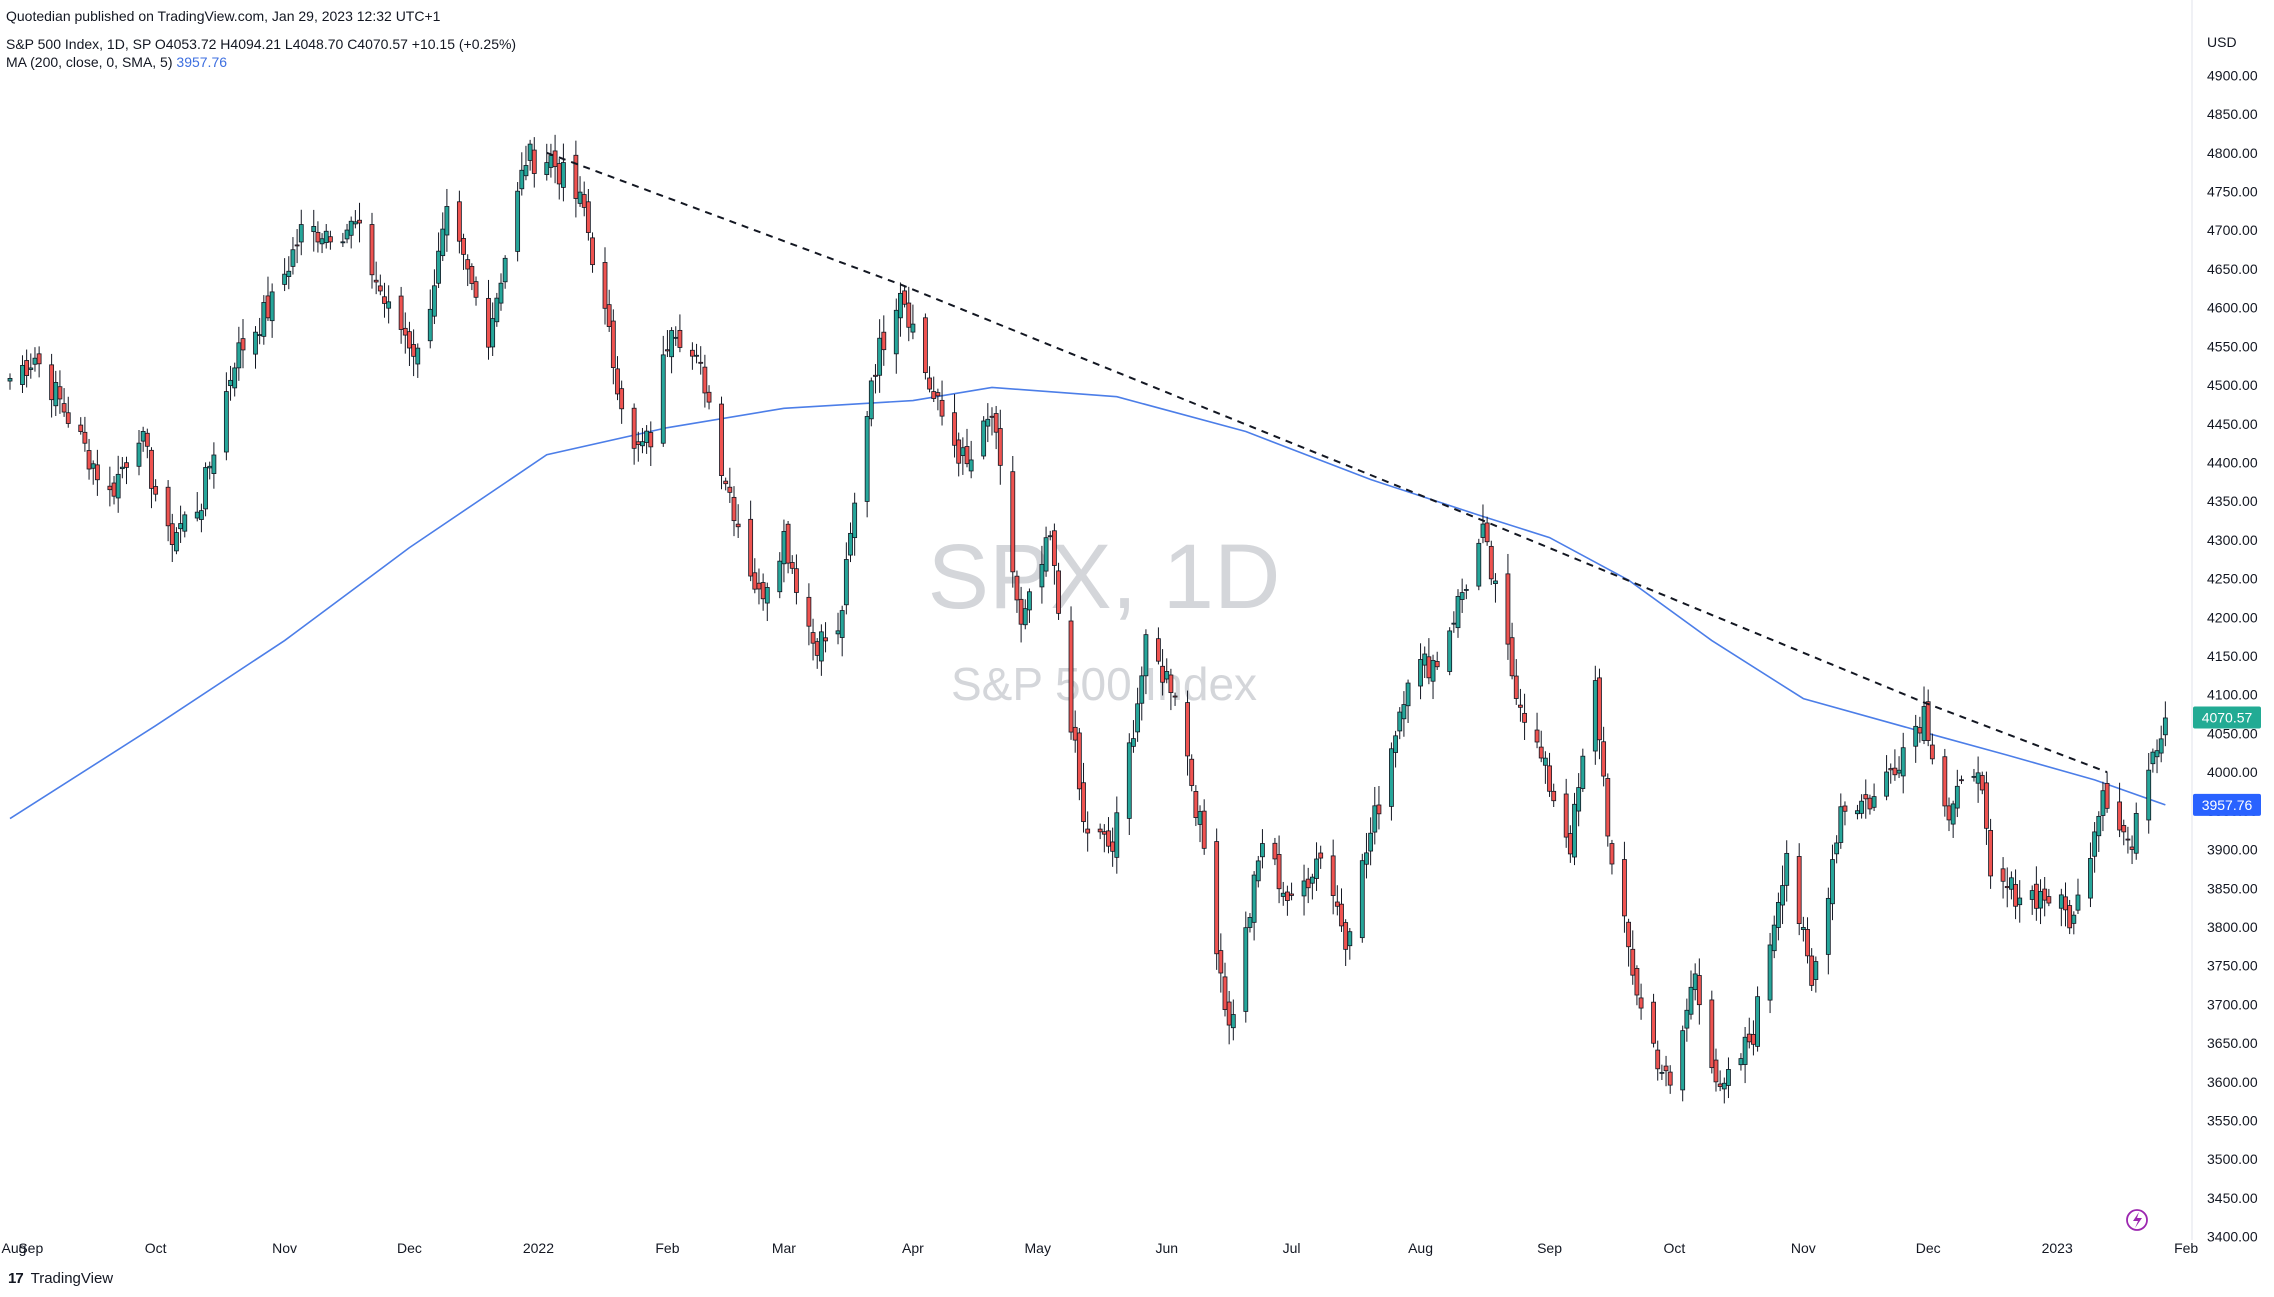 This screenshot has width=2274, height=1297. Describe the element at coordinates (2137, 1220) in the screenshot. I see `lightning-icon` at that location.